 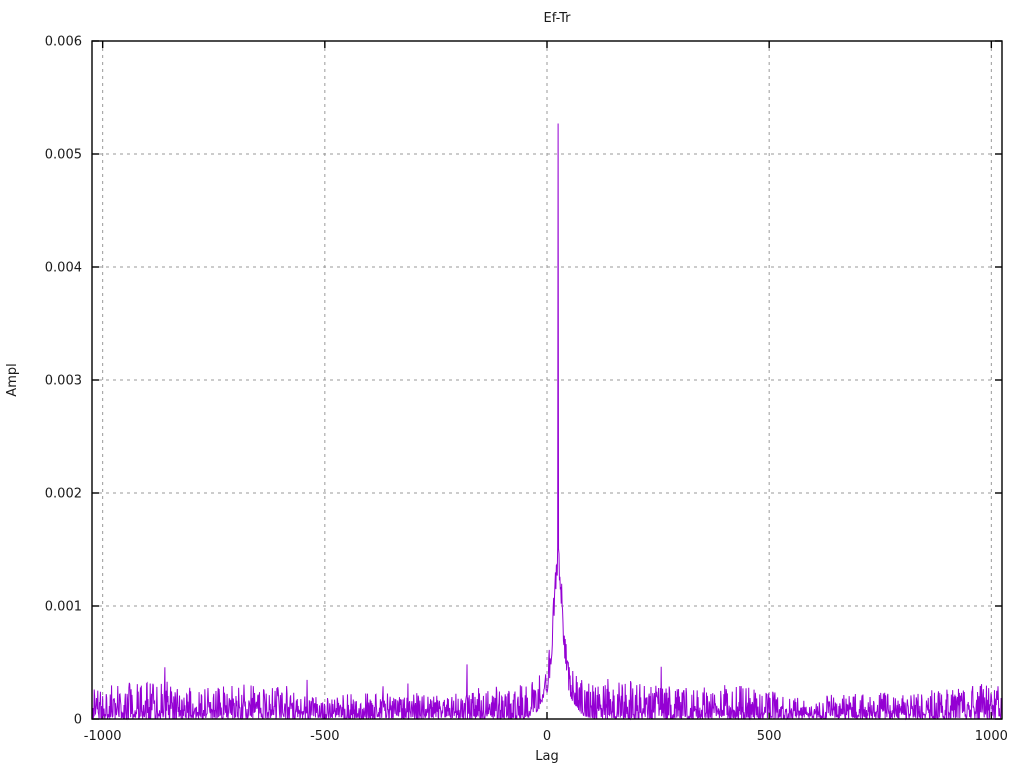 I want to click on y-axis-label: Ampl, so click(x=12, y=379).